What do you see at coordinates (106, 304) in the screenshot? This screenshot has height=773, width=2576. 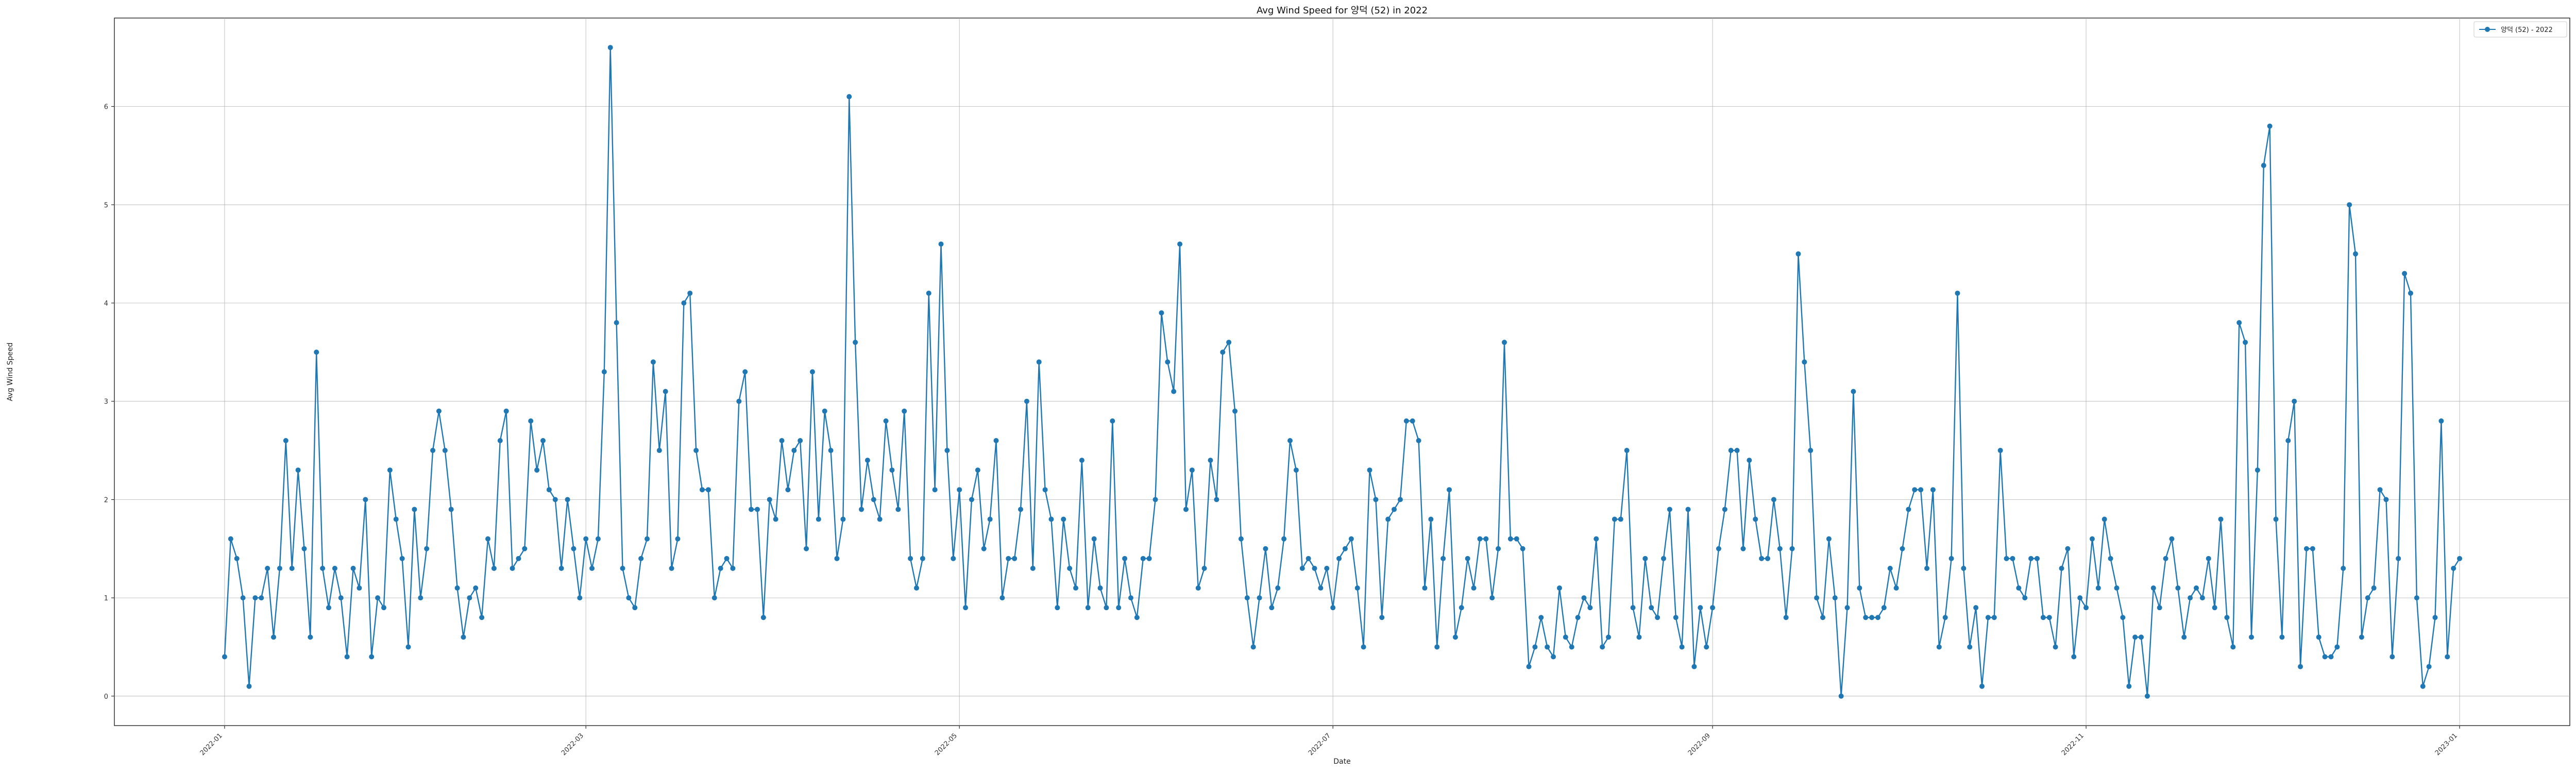 I see `y-tick-label: 4` at bounding box center [106, 304].